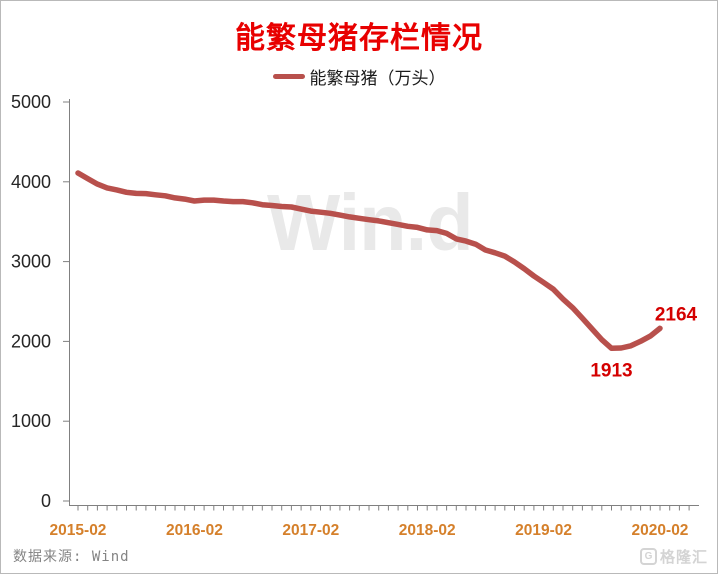 This screenshot has width=718, height=574. Describe the element at coordinates (78, 530) in the screenshot. I see `svg-text: 2015-02` at that location.